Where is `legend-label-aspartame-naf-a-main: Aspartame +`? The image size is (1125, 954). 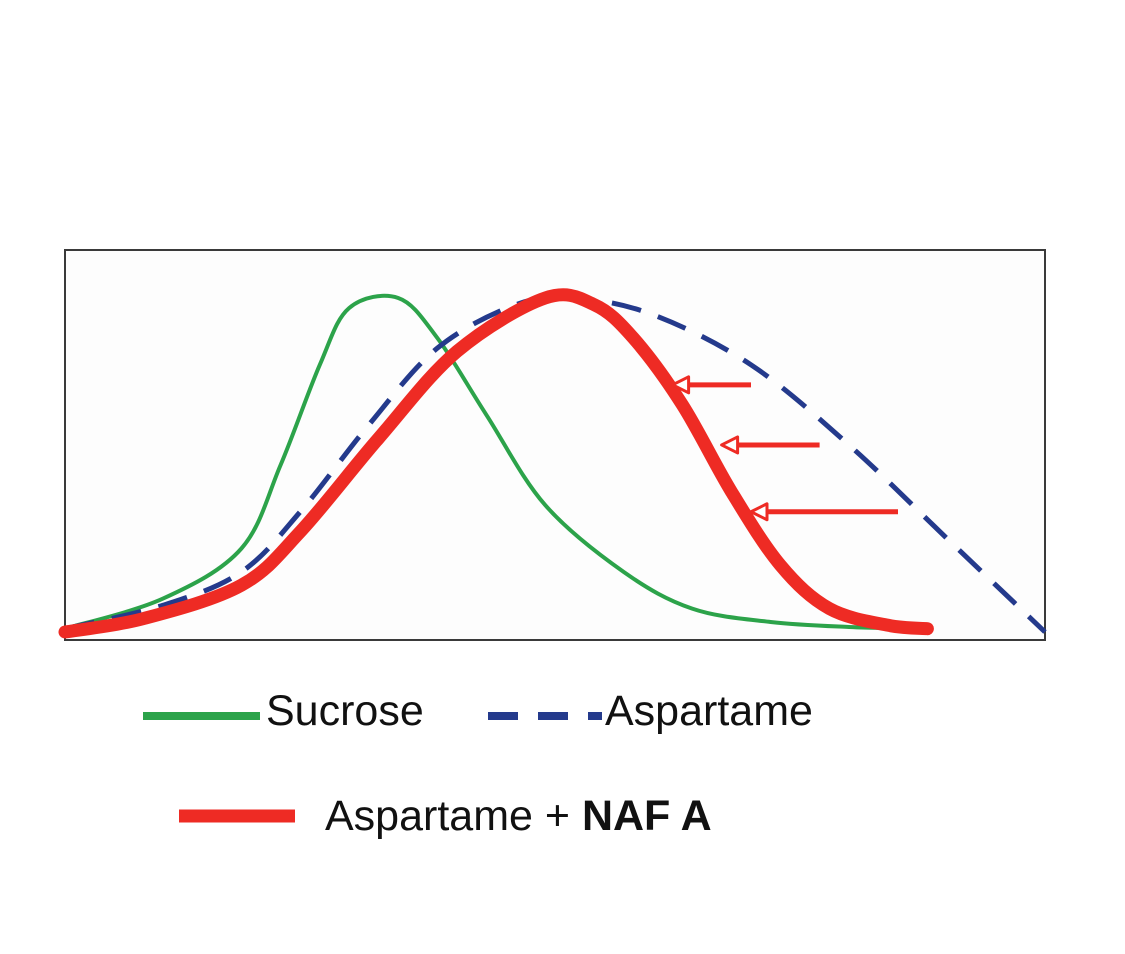 legend-label-aspartame-naf-a-main: Aspartame + is located at coordinates (453, 816).